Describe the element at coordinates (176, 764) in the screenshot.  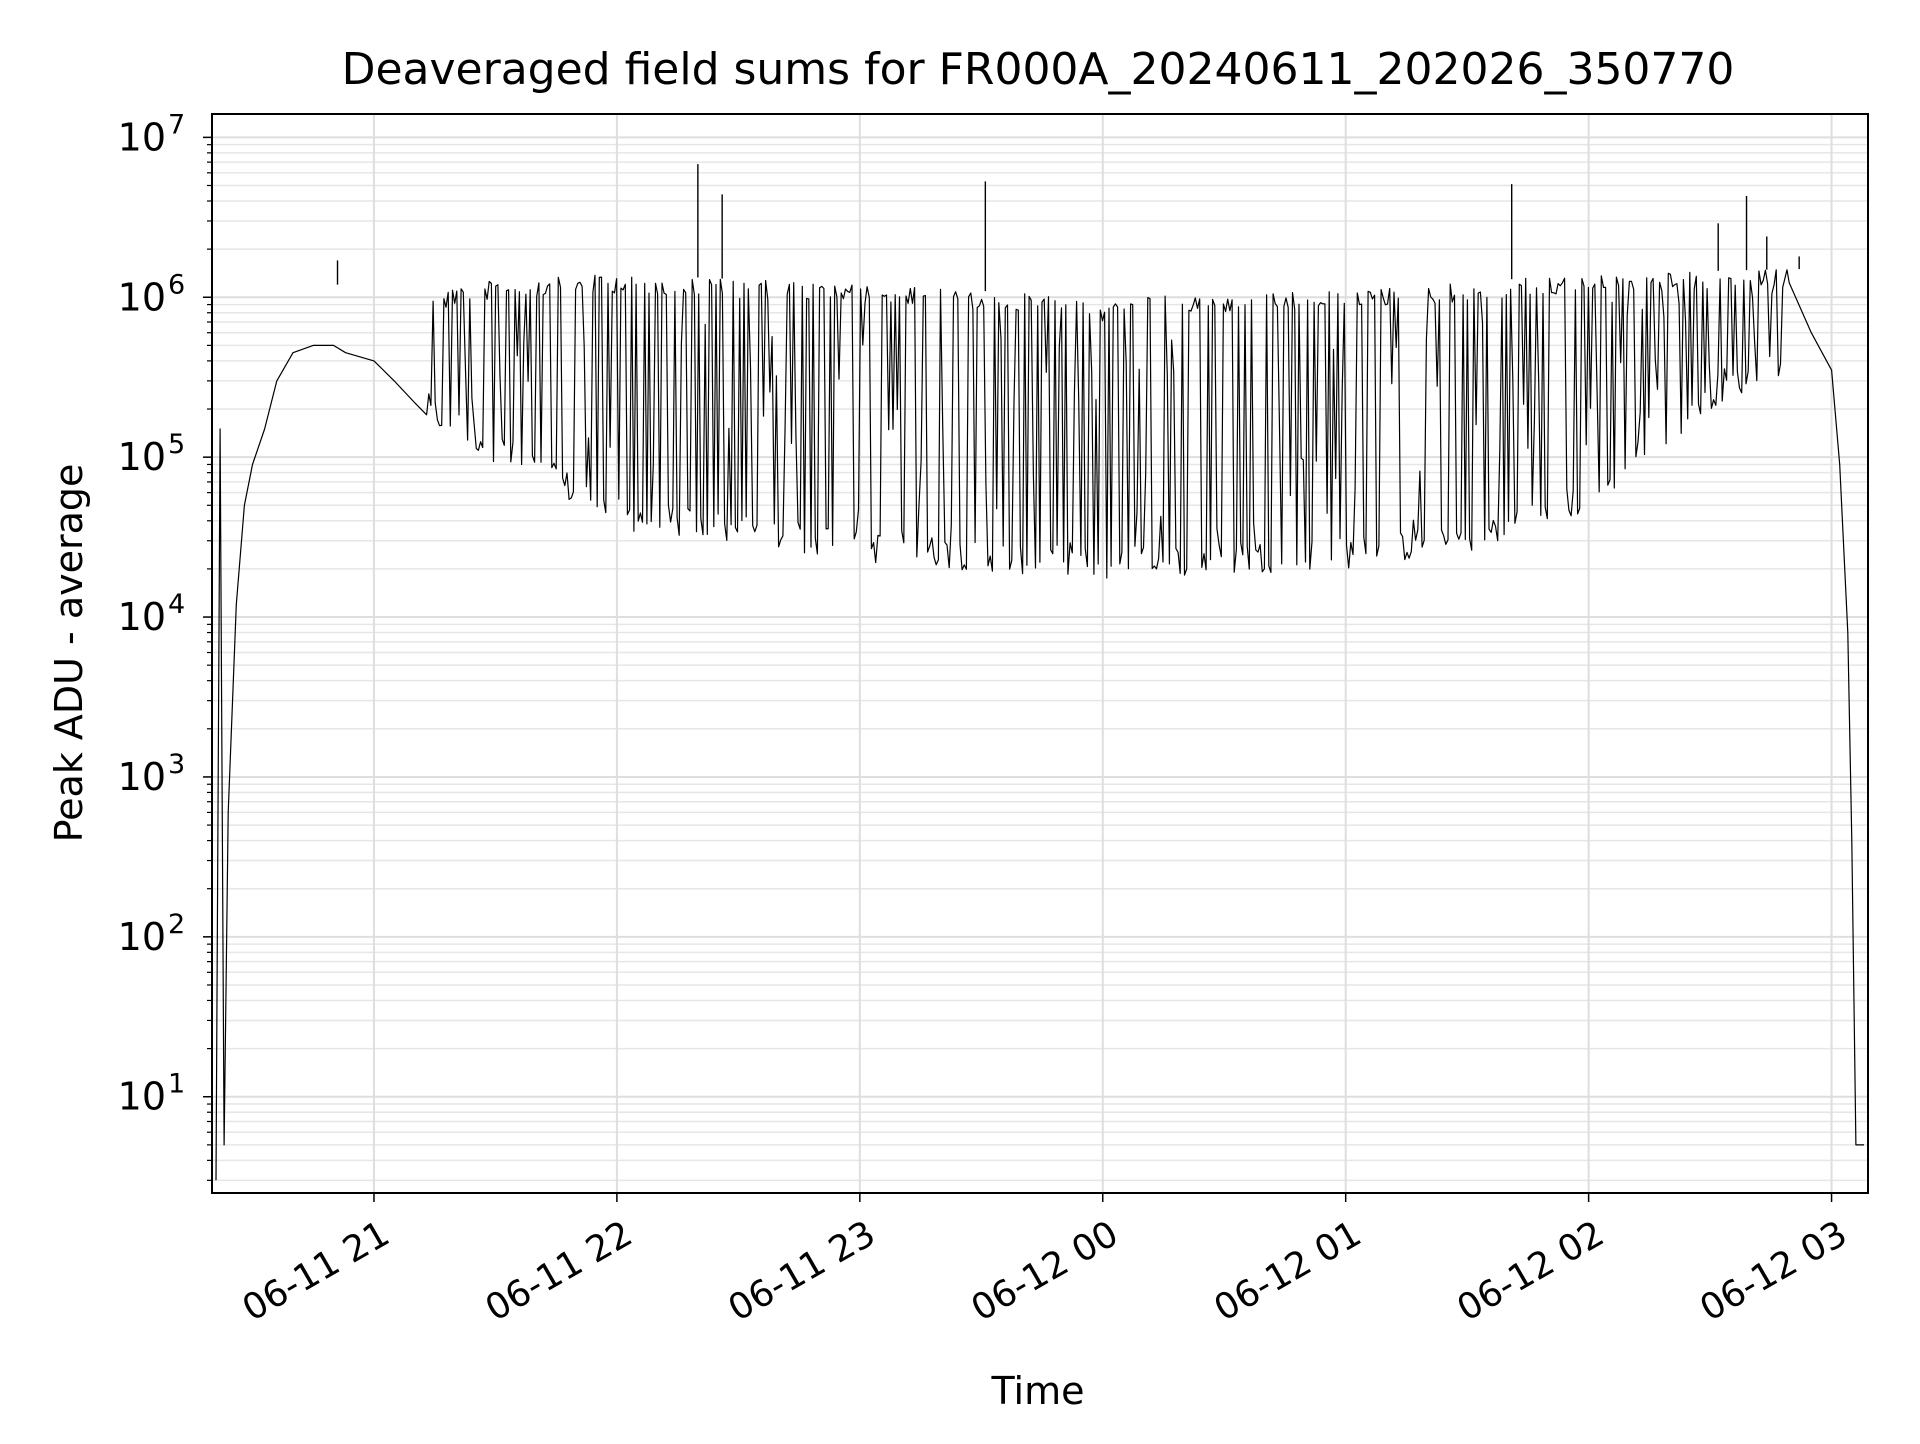
I see `y-tick-exponent: 3` at that location.